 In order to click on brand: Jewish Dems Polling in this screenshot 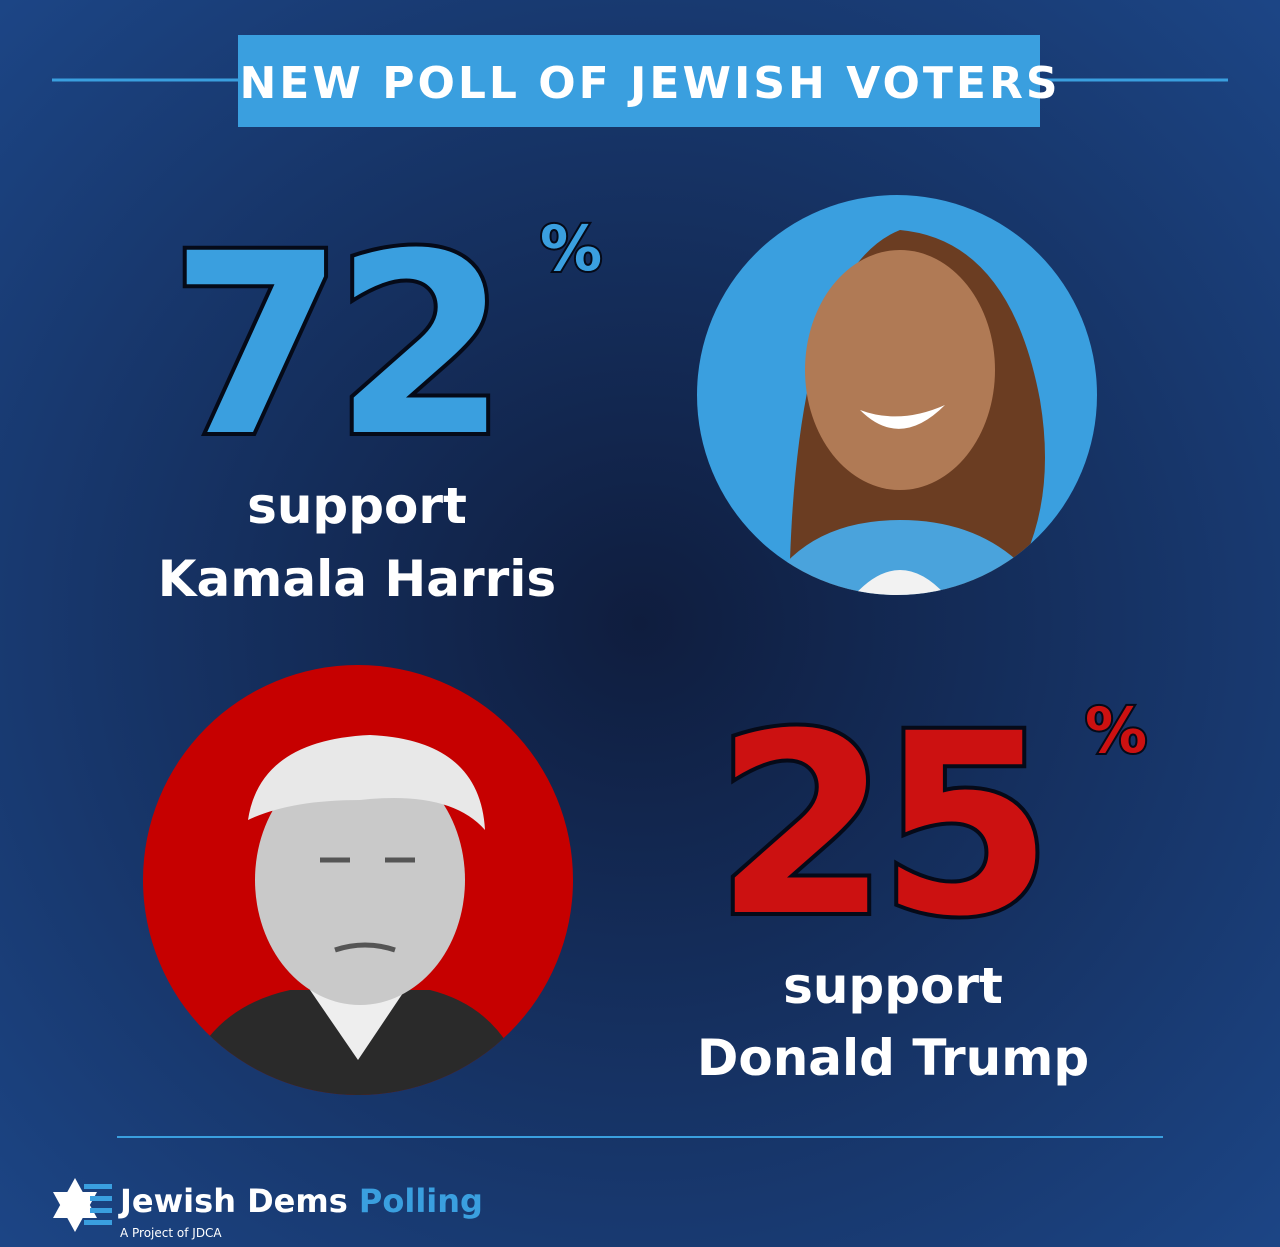, I will do `click(300, 1201)`.